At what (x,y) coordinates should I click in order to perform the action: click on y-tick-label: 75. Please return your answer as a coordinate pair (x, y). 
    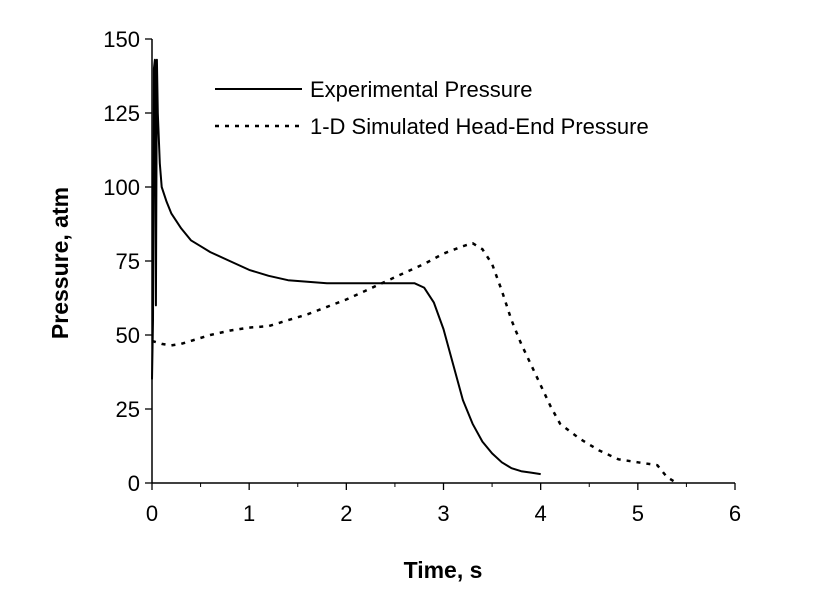
    Looking at the image, I should click on (128, 261).